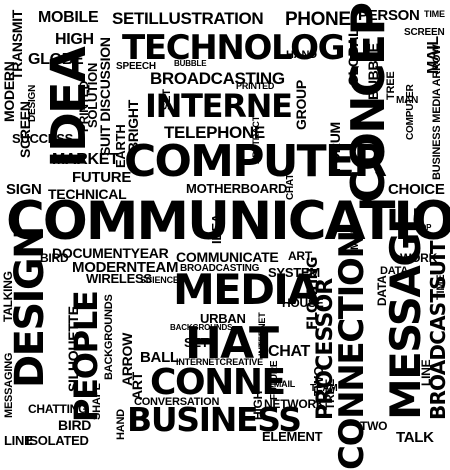  I want to click on word-group: GROUP, so click(301, 105).